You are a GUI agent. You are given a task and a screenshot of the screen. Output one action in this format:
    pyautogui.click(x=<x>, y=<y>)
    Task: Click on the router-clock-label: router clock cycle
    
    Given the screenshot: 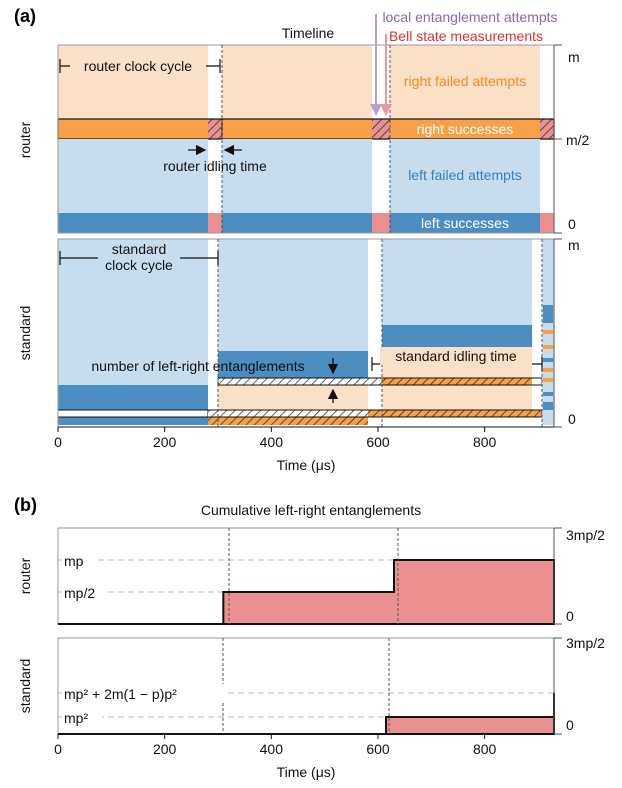 What is the action you would take?
    pyautogui.click(x=138, y=66)
    